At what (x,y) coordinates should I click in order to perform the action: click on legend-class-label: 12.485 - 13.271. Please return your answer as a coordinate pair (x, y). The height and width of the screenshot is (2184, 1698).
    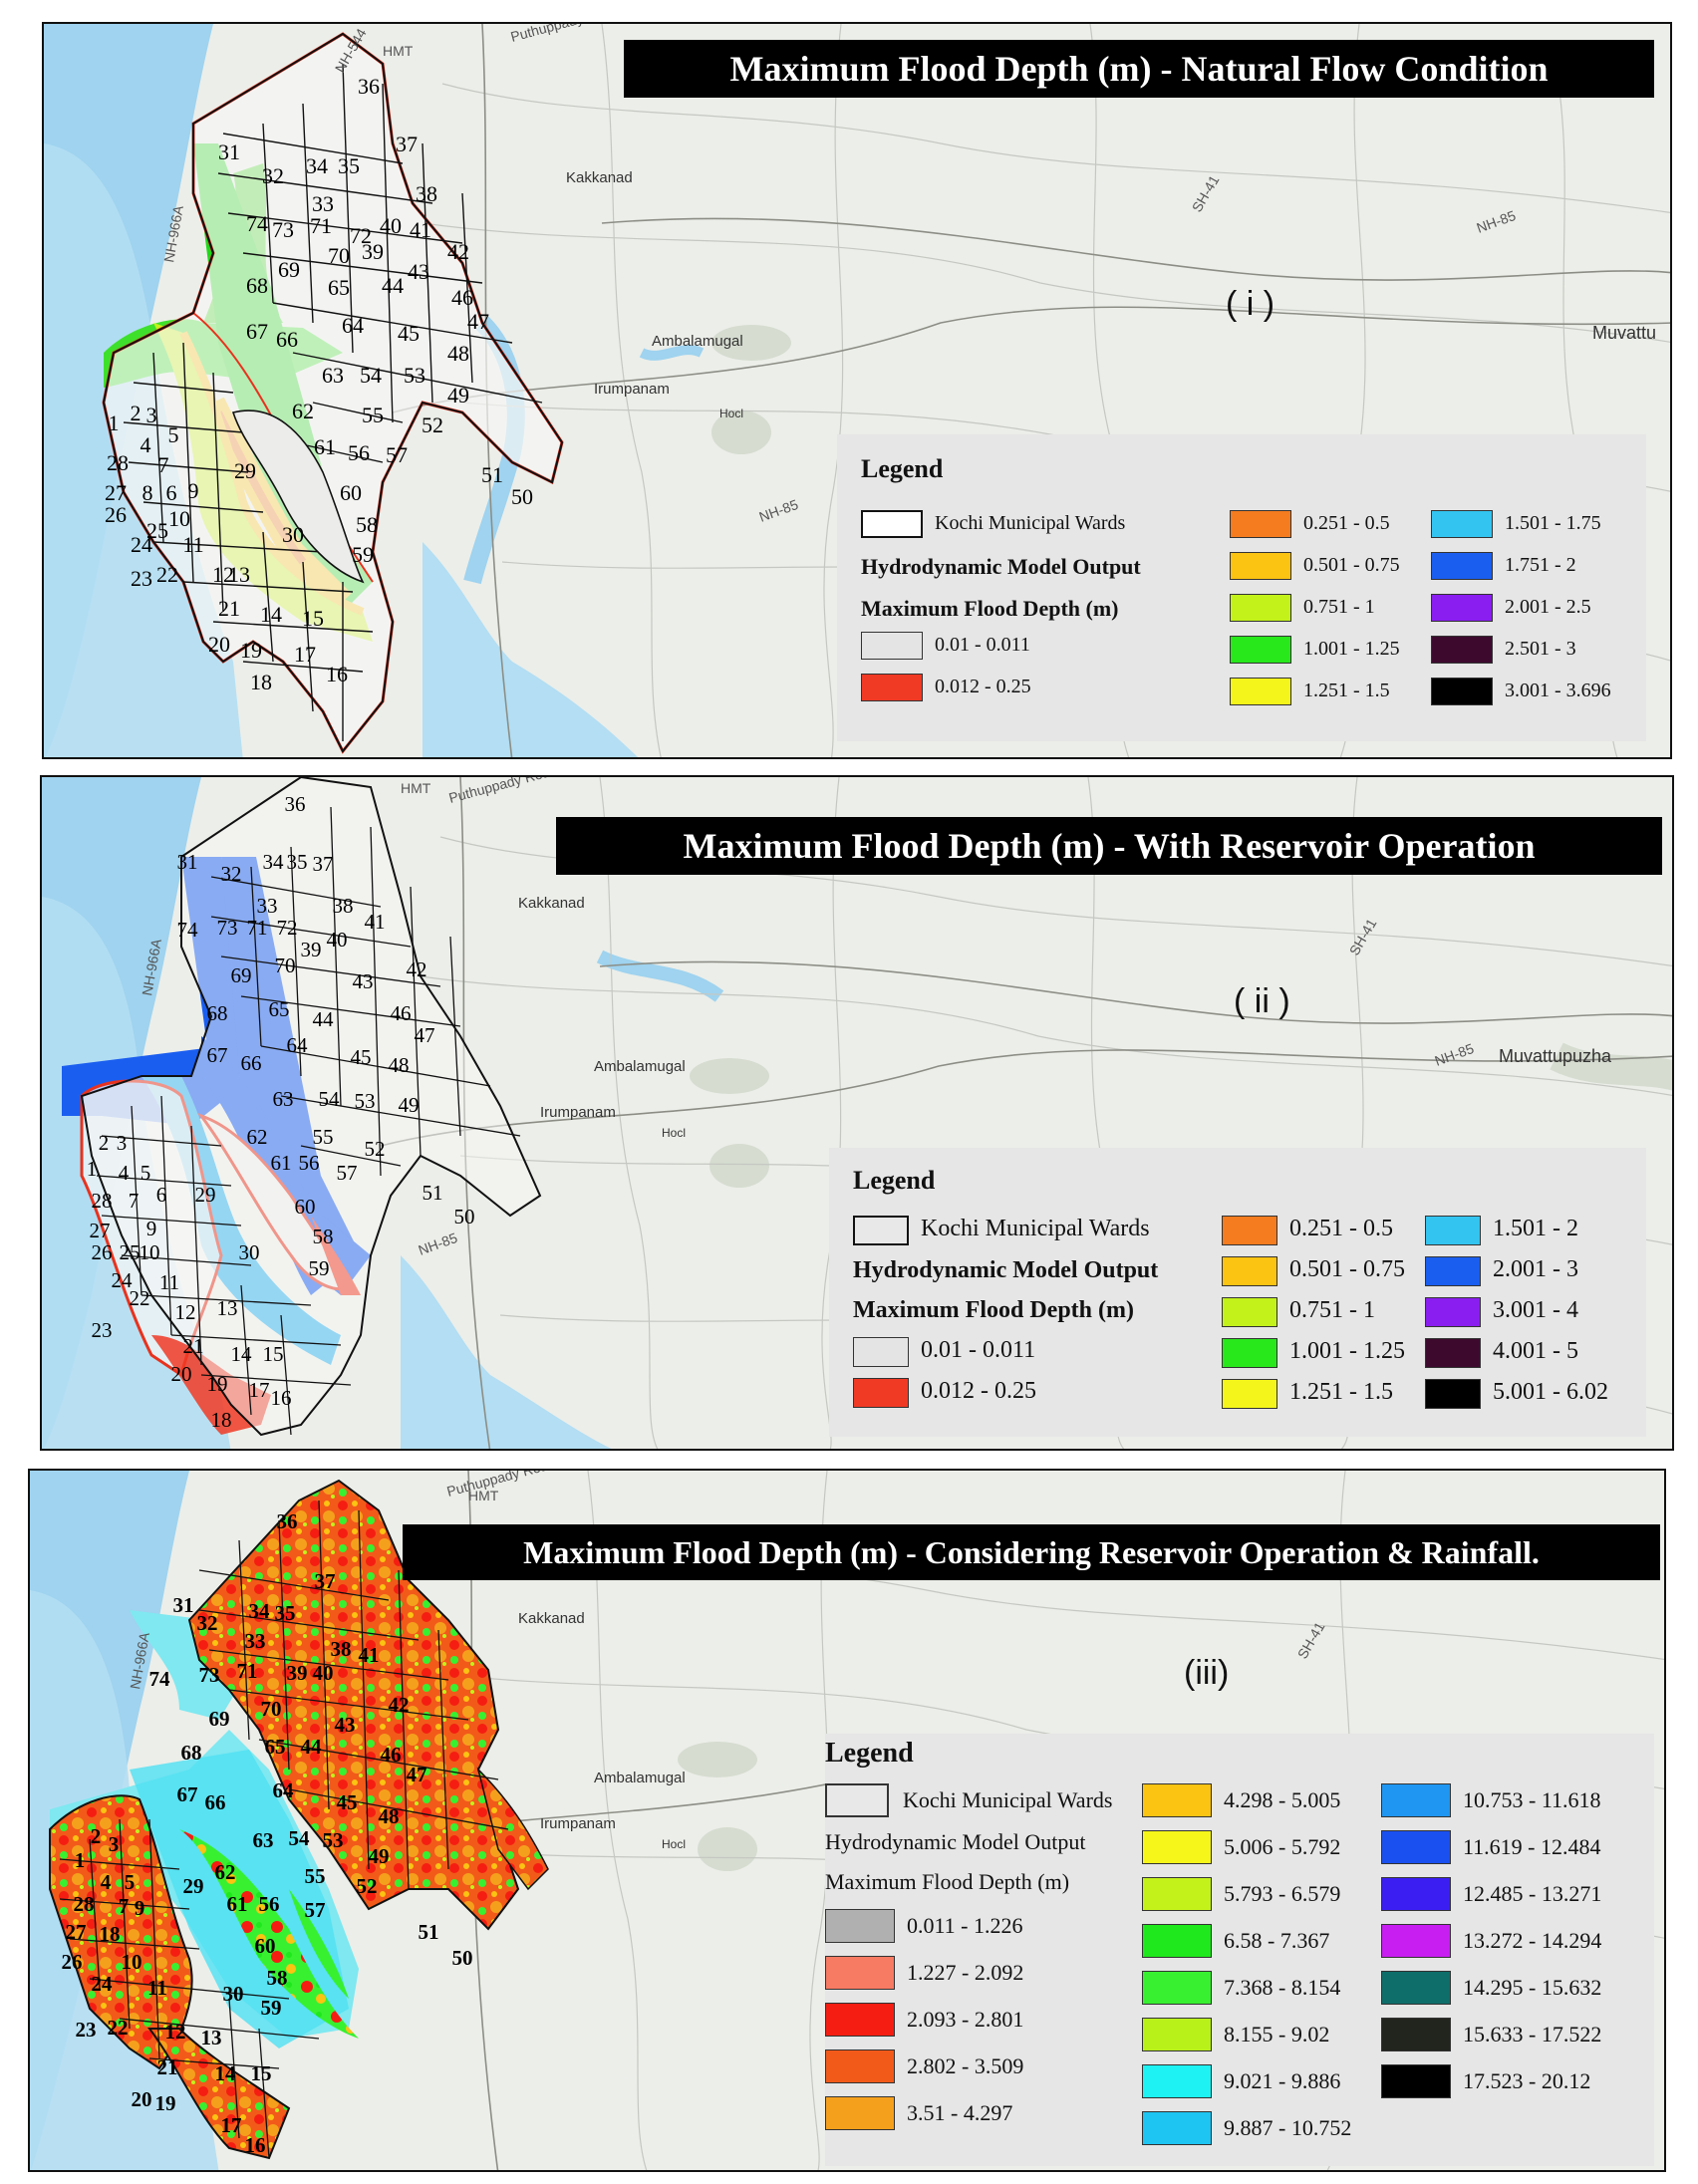
    Looking at the image, I should click on (1532, 1893).